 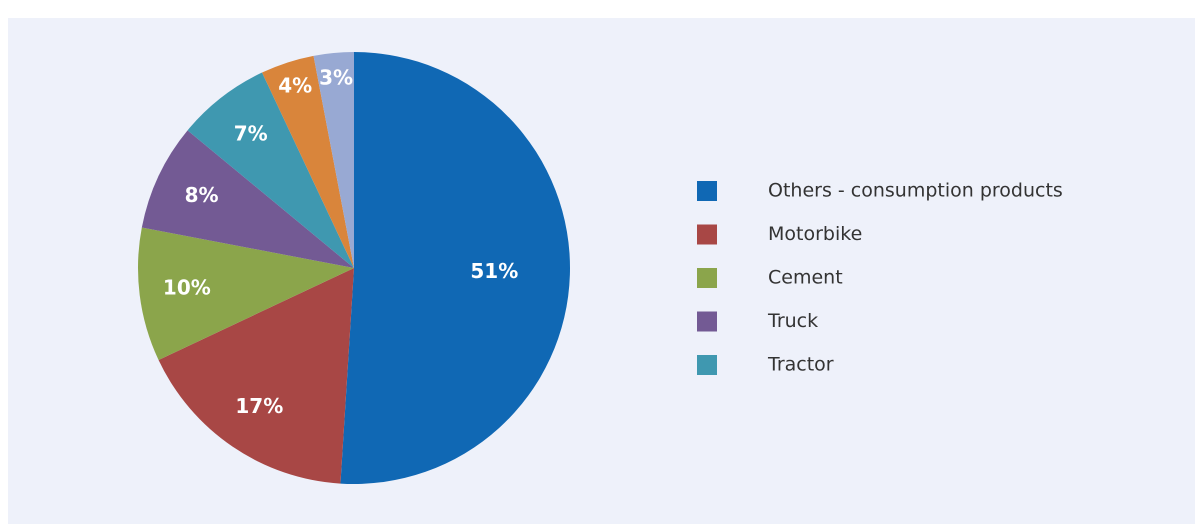 What do you see at coordinates (259, 406) in the screenshot?
I see `slice-label: 17%` at bounding box center [259, 406].